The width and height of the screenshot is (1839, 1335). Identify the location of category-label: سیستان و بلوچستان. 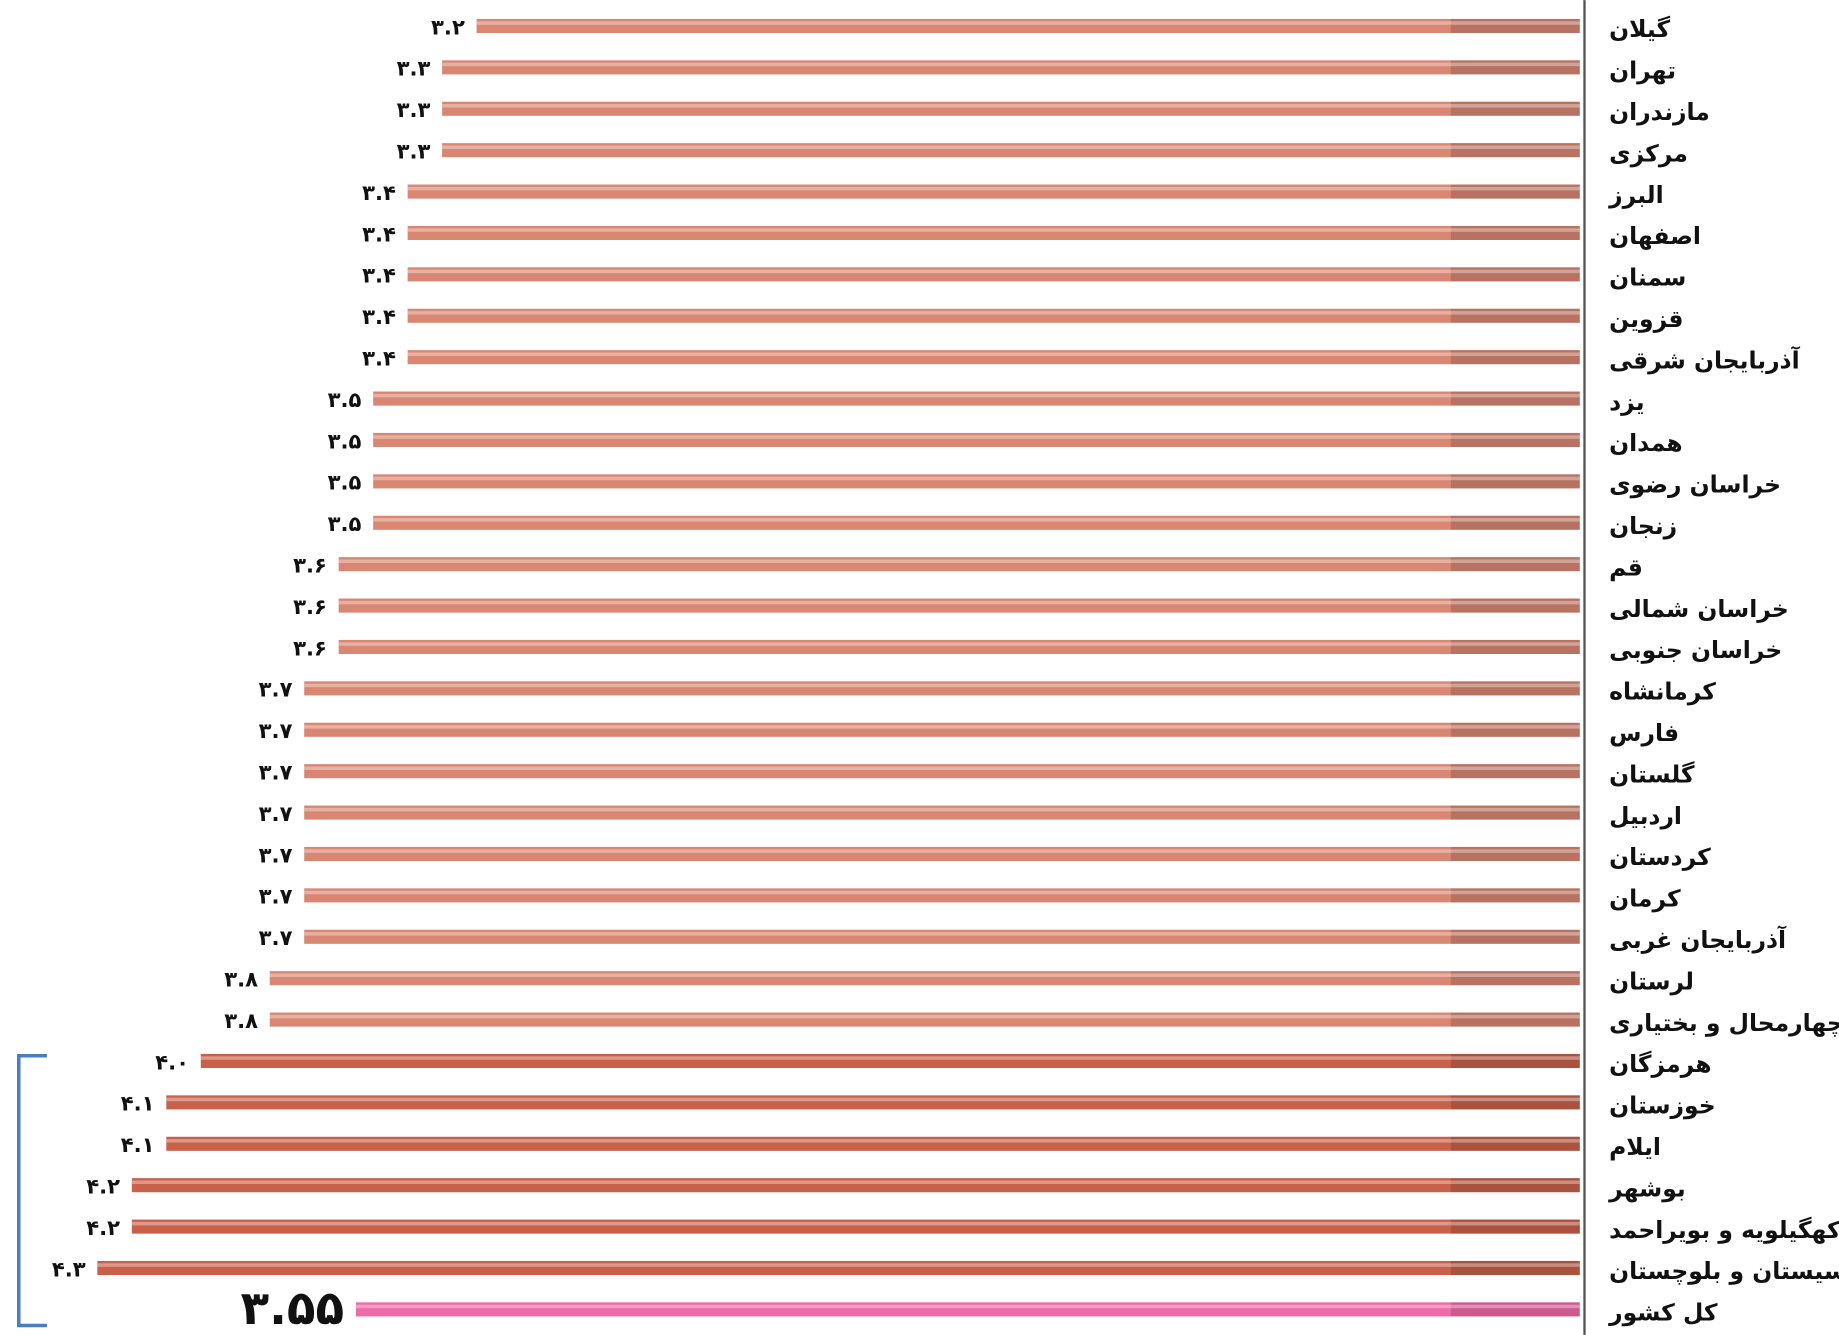
(1724, 1271).